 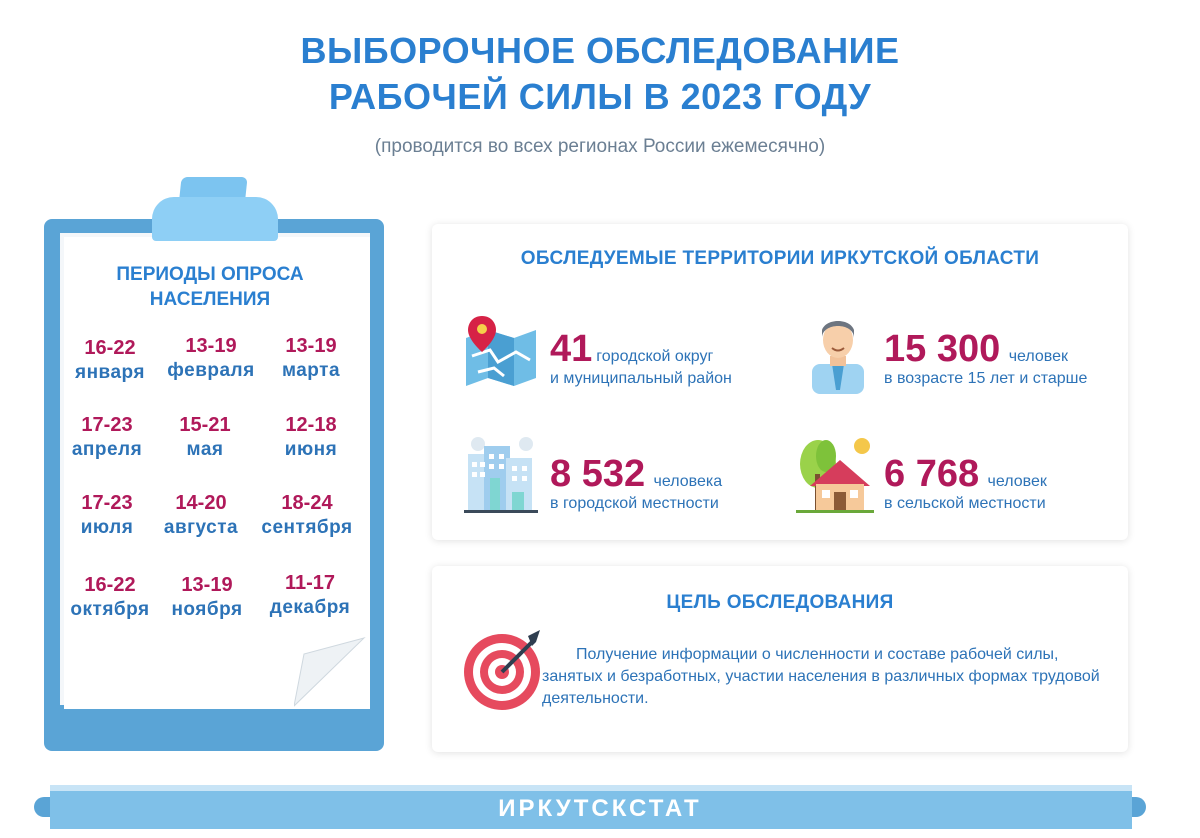 I want to click on stat-description: в сельской местности, so click(x=965, y=503).